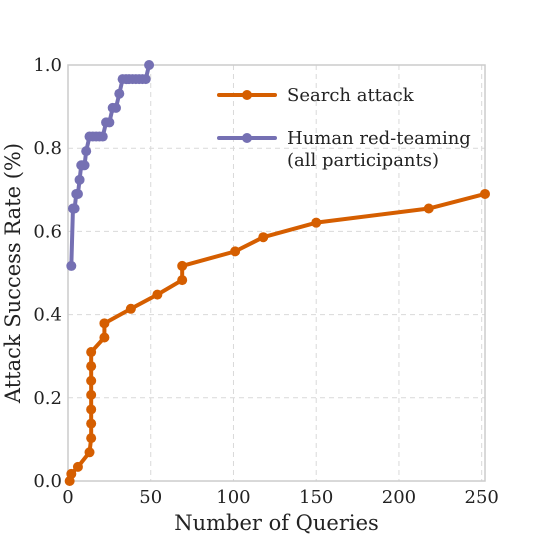 Image resolution: width=540 pixels, height=540 pixels. I want to click on y-tick-label: 0.0, so click(47, 481).